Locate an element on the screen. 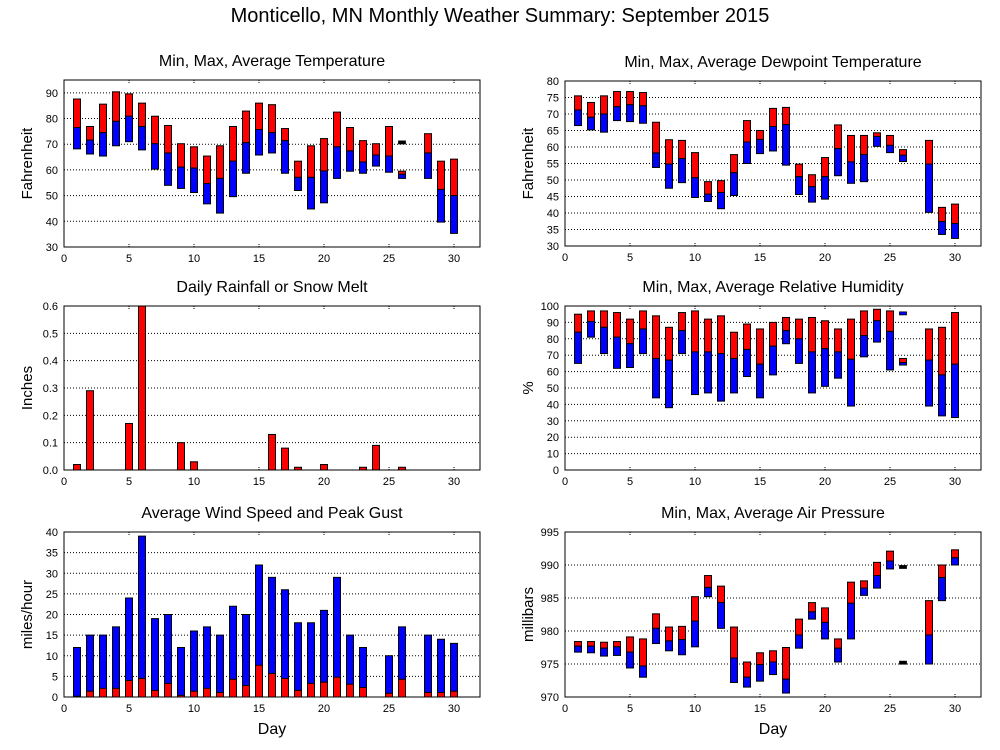 The width and height of the screenshot is (1000, 750). y-tick-label: 0.4 is located at coordinates (50, 362).